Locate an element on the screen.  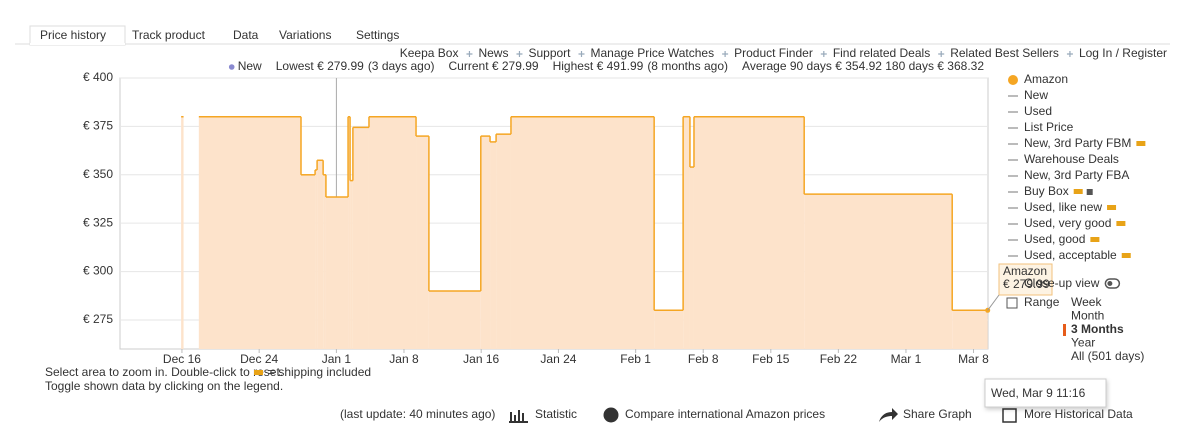
x-tick-label: Feb 1 is located at coordinates (635, 359).